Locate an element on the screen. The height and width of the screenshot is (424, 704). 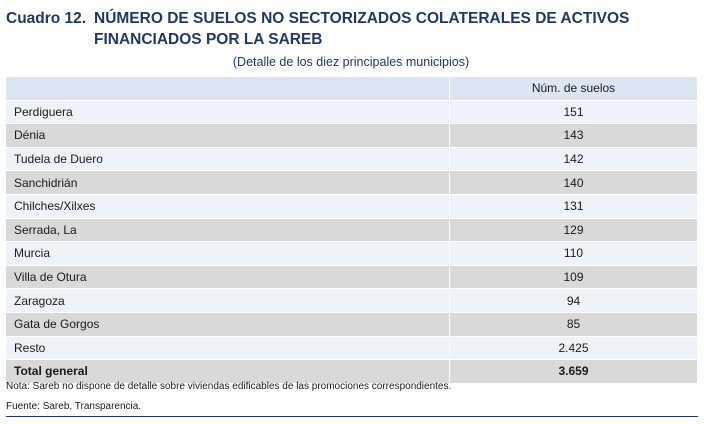
value-cell: 85 is located at coordinates (573, 324).